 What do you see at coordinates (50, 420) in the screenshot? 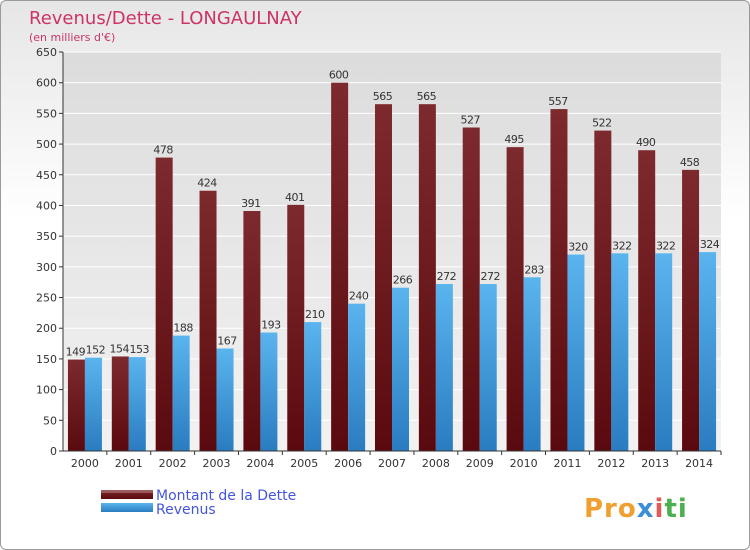
I see `y-tick-label: 50` at bounding box center [50, 420].